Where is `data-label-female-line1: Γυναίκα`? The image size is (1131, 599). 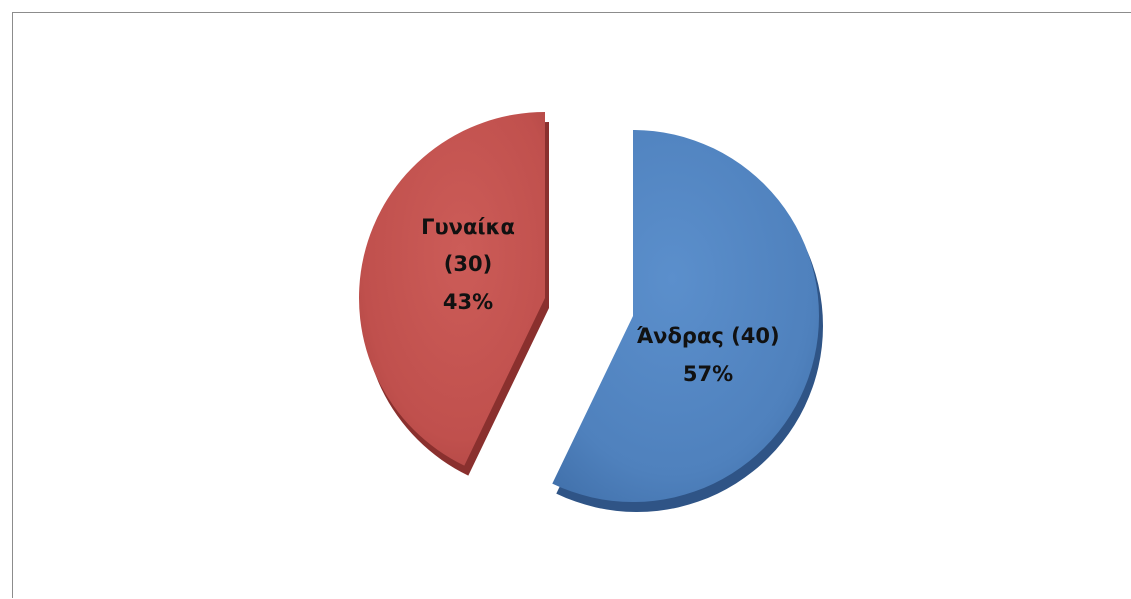
data-label-female-line1: Γυναίκα is located at coordinates (468, 227).